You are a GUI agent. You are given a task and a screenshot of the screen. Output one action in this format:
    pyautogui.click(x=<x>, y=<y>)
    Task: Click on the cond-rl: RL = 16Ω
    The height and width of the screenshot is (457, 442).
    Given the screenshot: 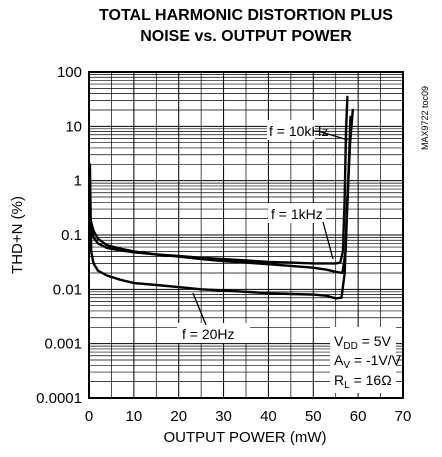 What is the action you would take?
    pyautogui.click(x=363, y=381)
    